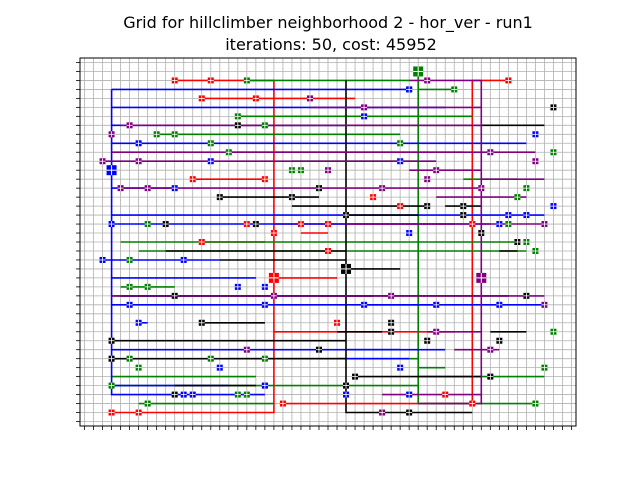  Describe the element at coordinates (331, 44) in the screenshot. I see `chart-subtitle: iterations: 50, cost: 45952` at that location.